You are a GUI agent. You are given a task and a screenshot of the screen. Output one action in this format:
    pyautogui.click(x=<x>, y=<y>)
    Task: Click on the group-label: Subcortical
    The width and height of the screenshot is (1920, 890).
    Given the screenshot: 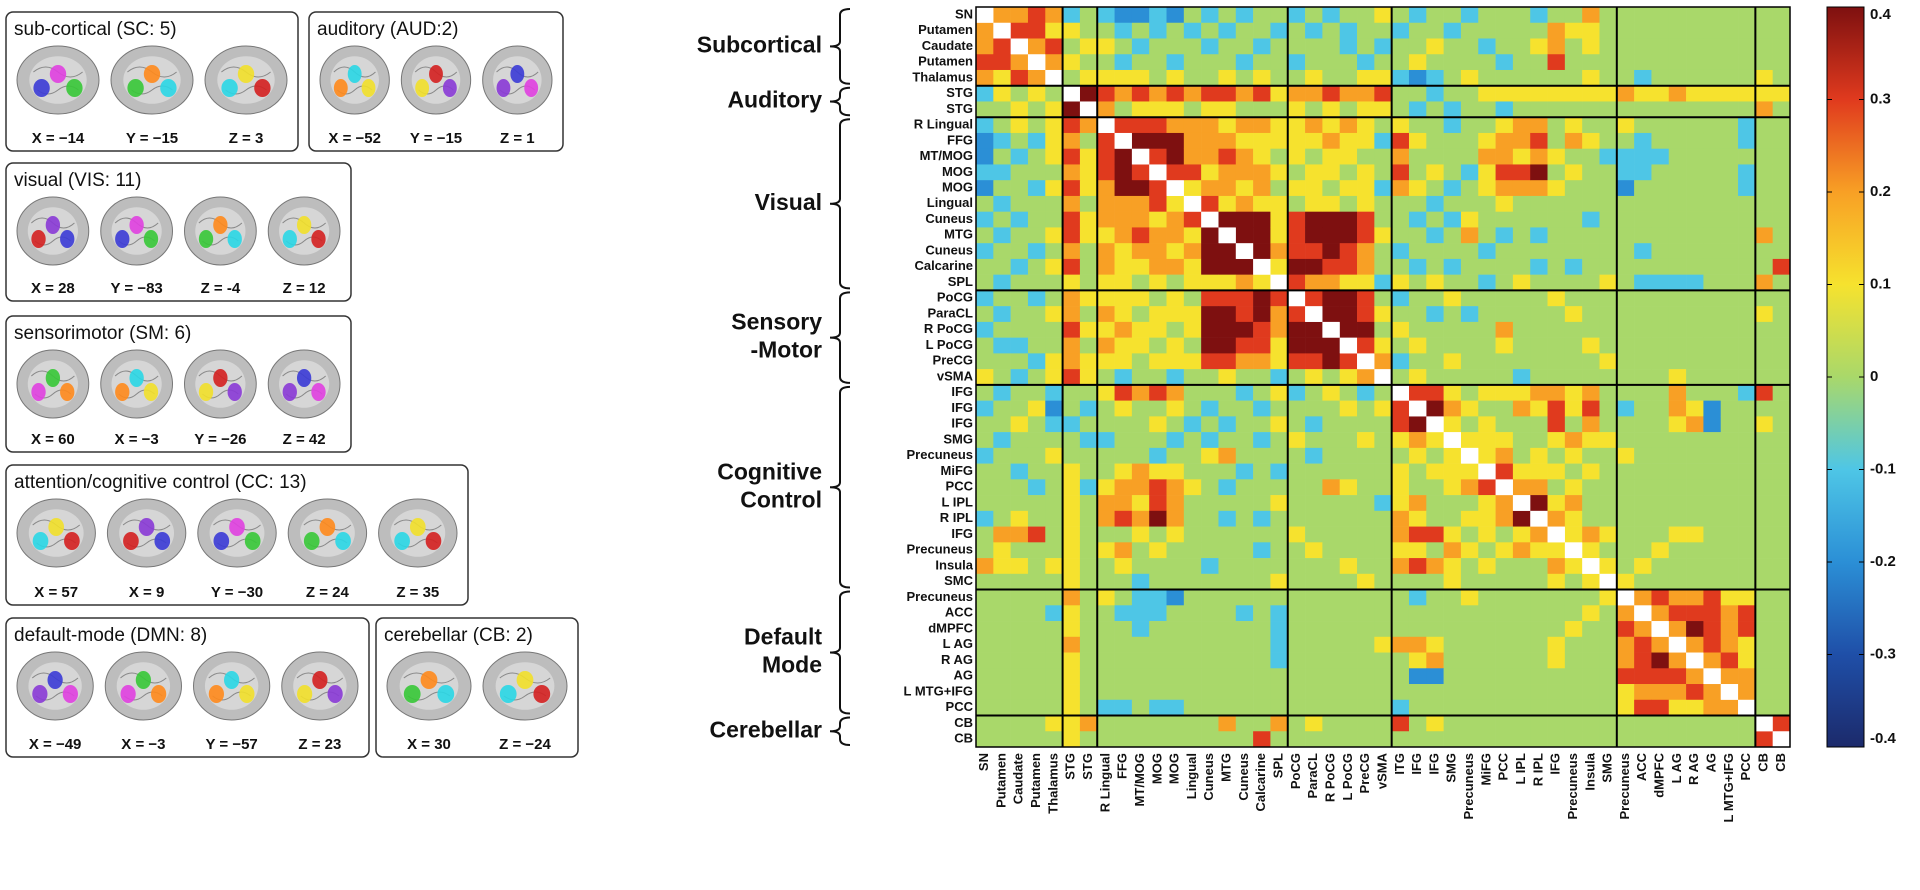 What is the action you would take?
    pyautogui.click(x=759, y=44)
    